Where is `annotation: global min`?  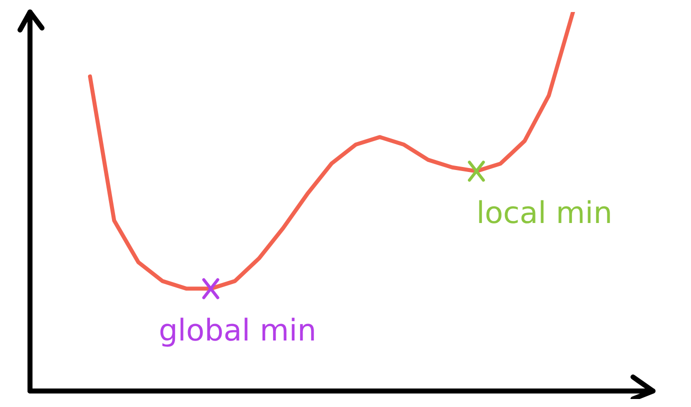
annotation: global min is located at coordinates (237, 331).